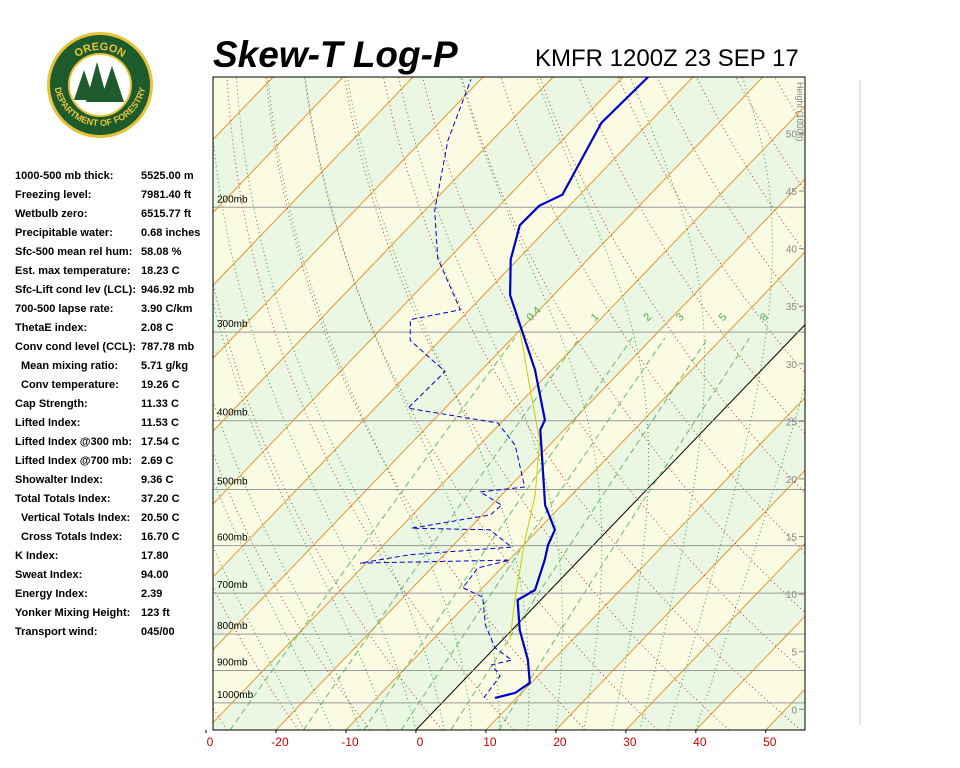 The height and width of the screenshot is (768, 960). I want to click on y2-axis-label: Height (1000ft), so click(800, 112).